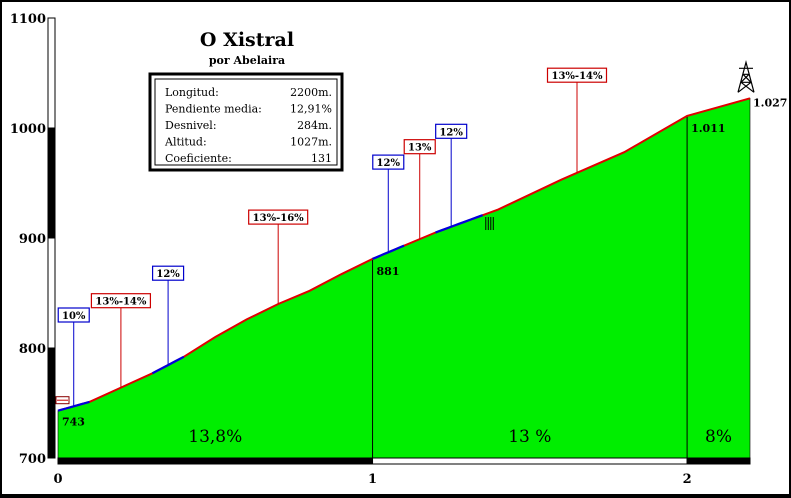 The width and height of the screenshot is (791, 498). I want to click on callout-label: 13%, so click(420, 148).